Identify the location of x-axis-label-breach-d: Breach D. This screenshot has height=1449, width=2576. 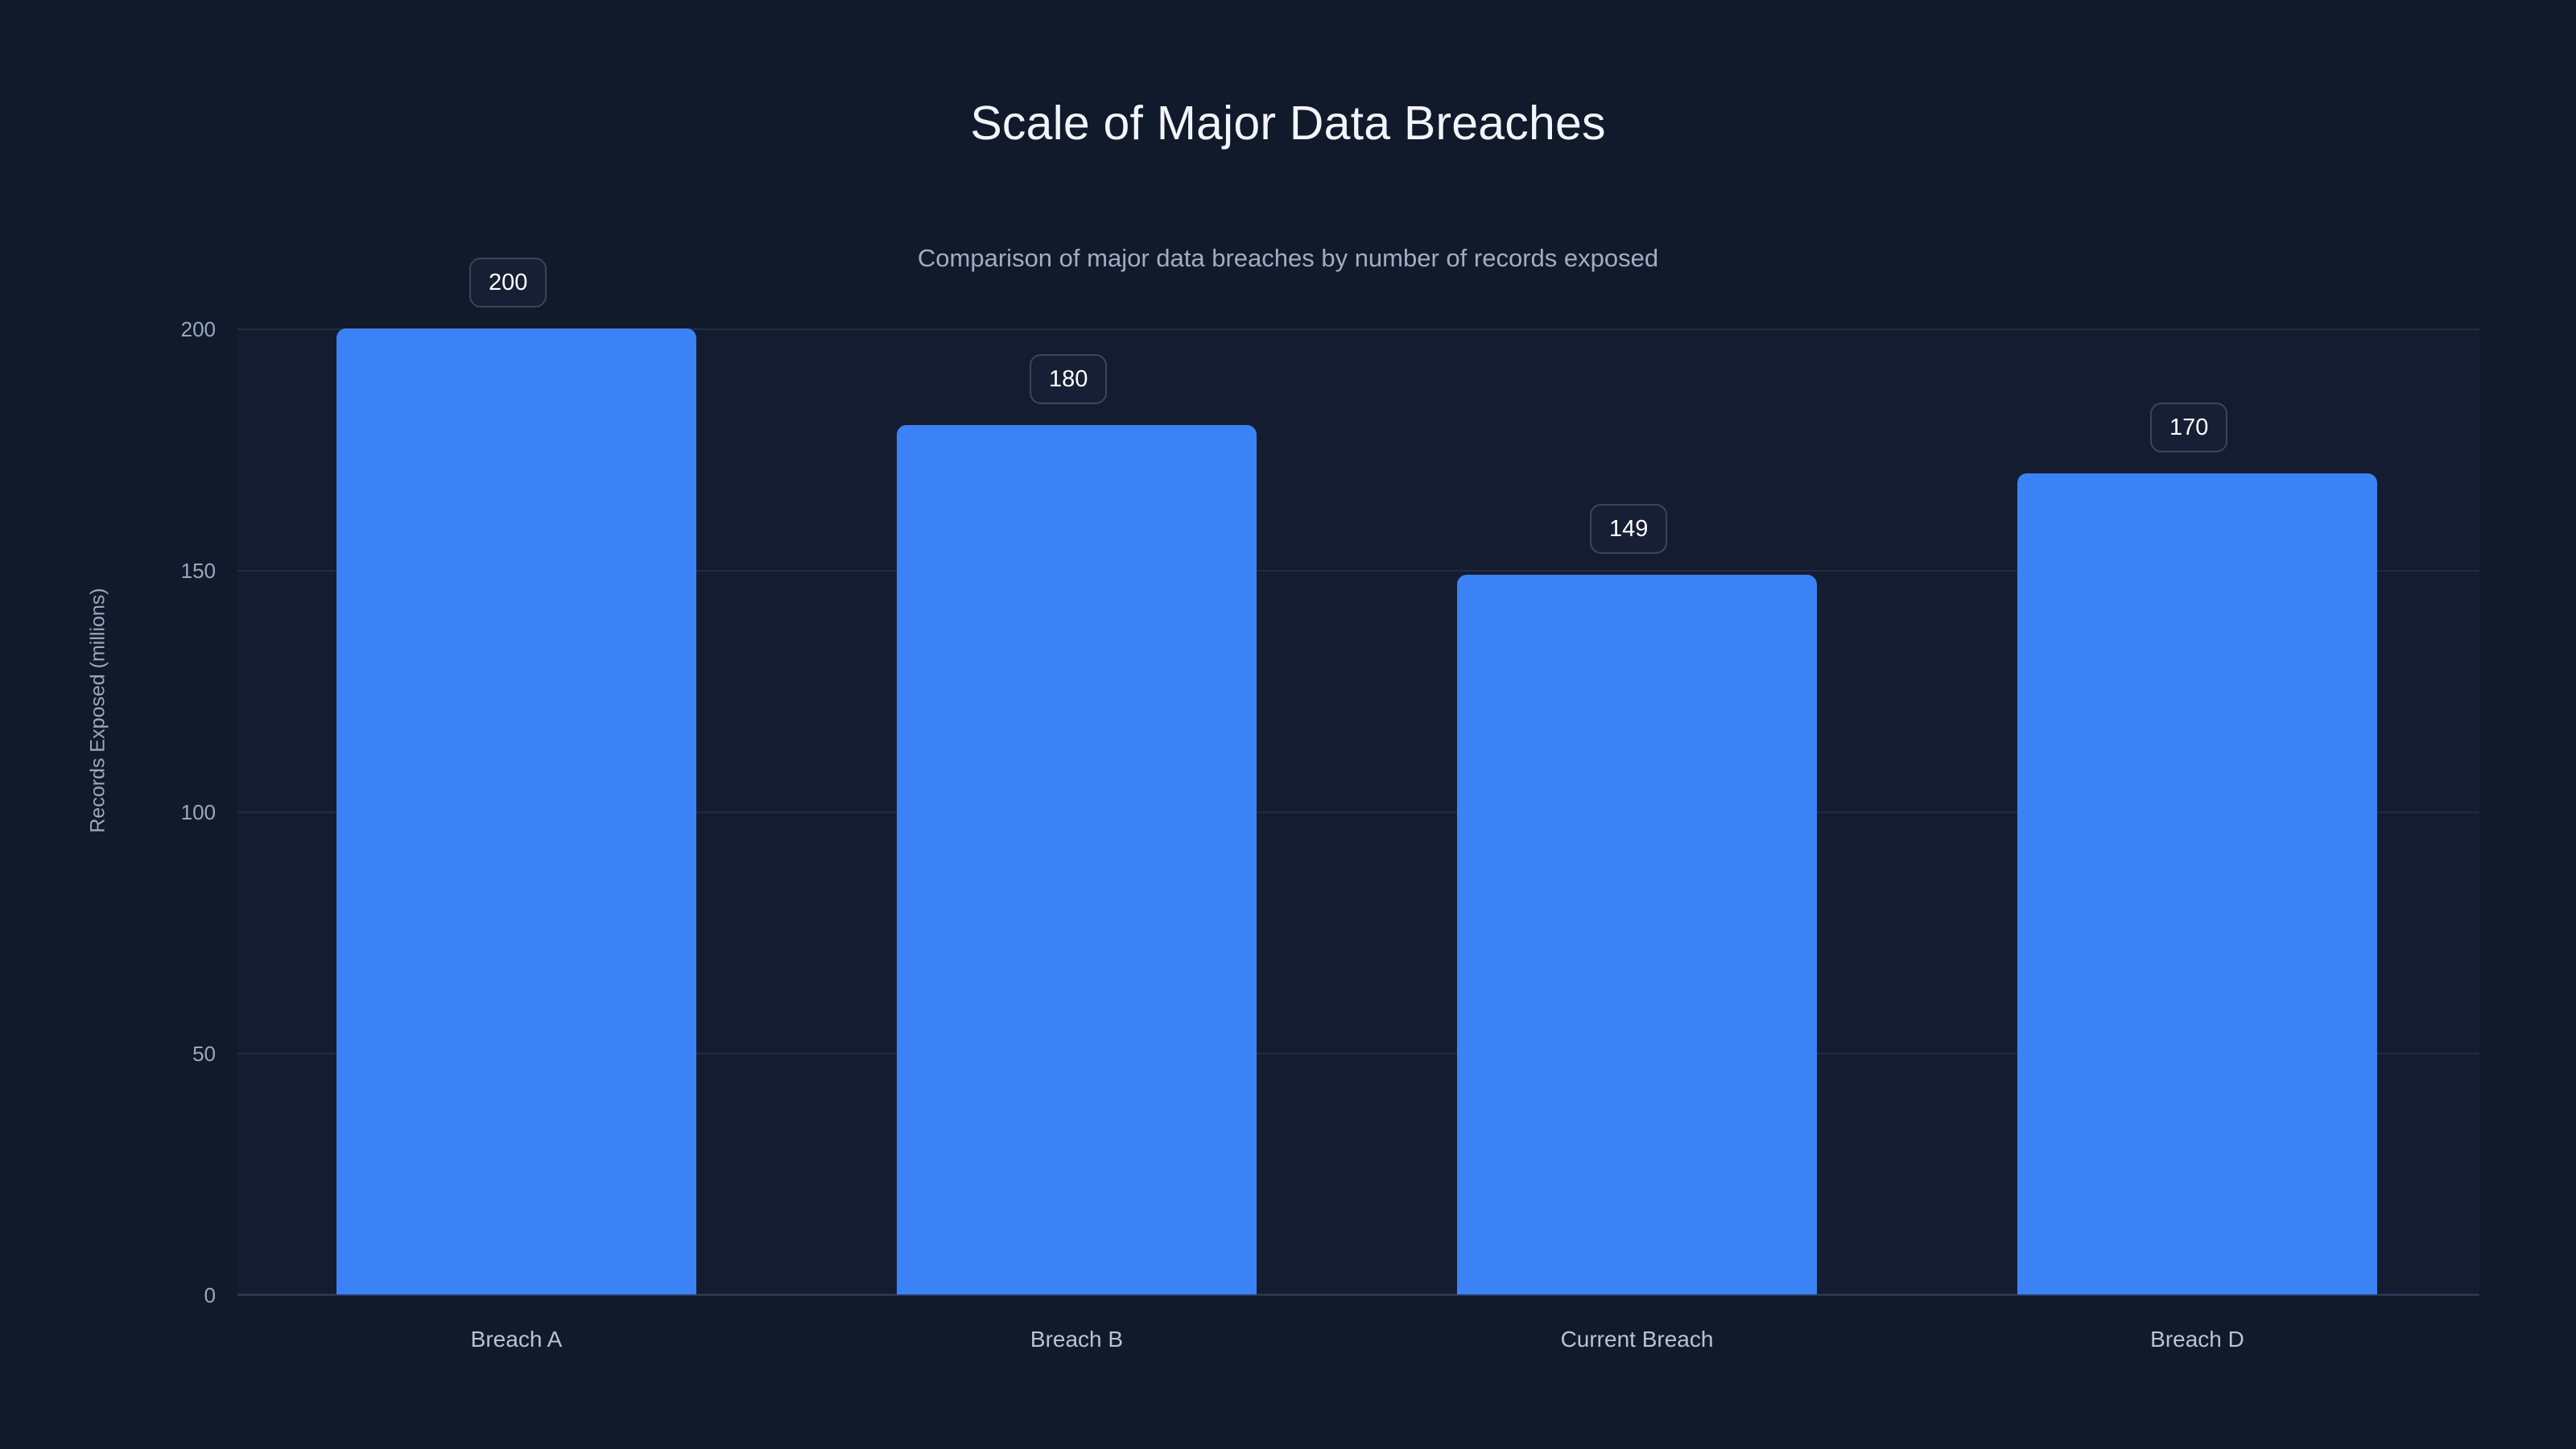
(2197, 1339).